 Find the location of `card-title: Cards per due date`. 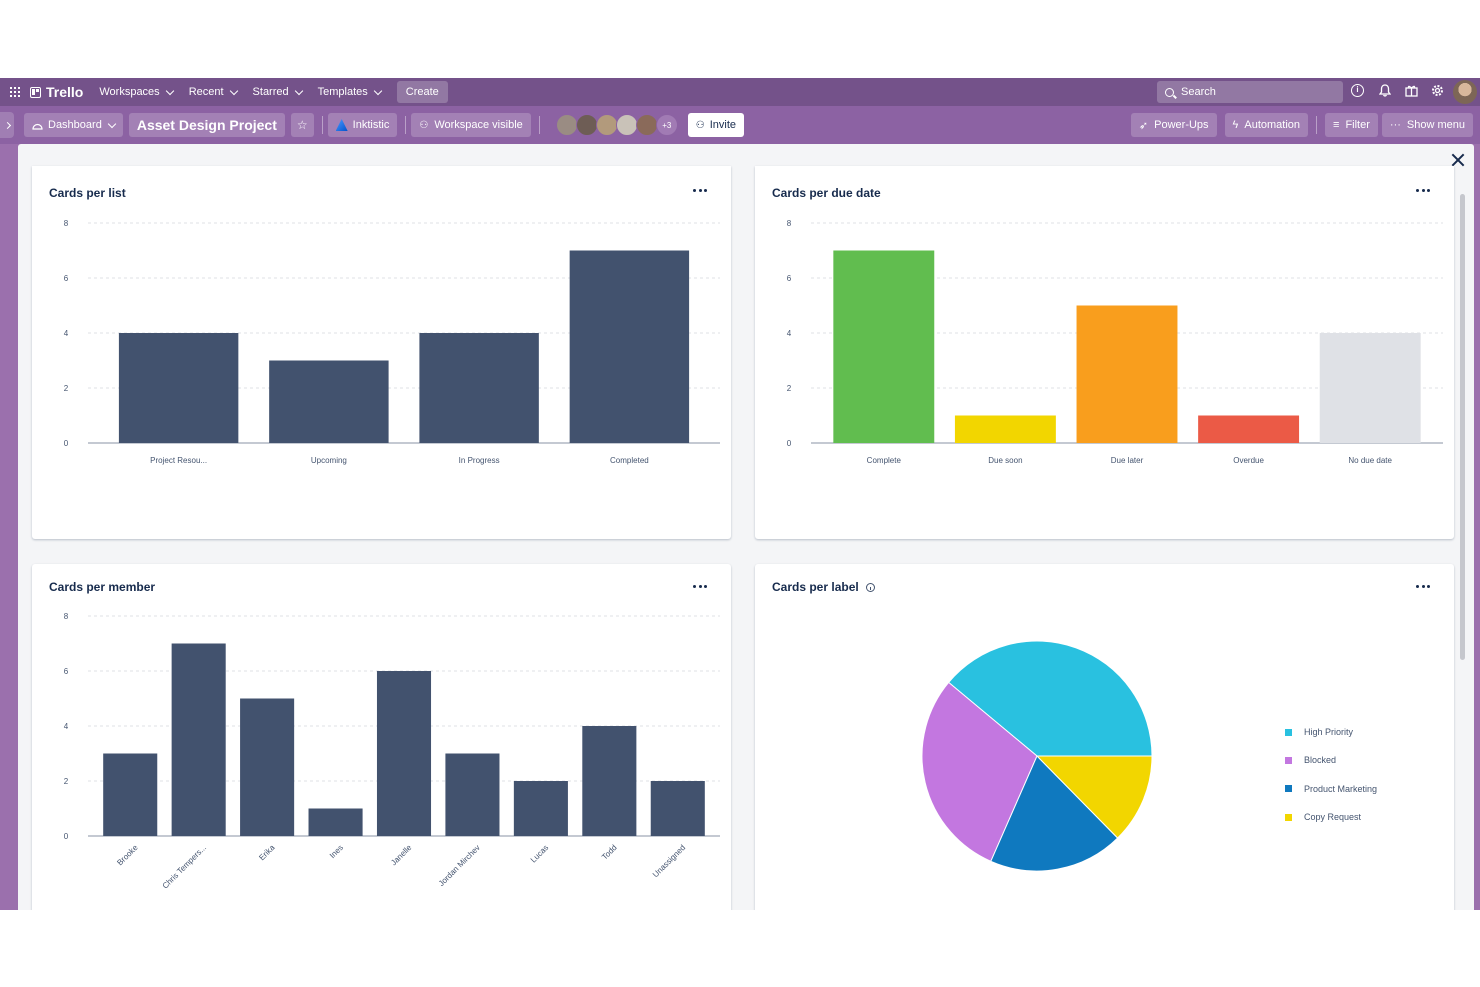

card-title: Cards per due date is located at coordinates (826, 193).